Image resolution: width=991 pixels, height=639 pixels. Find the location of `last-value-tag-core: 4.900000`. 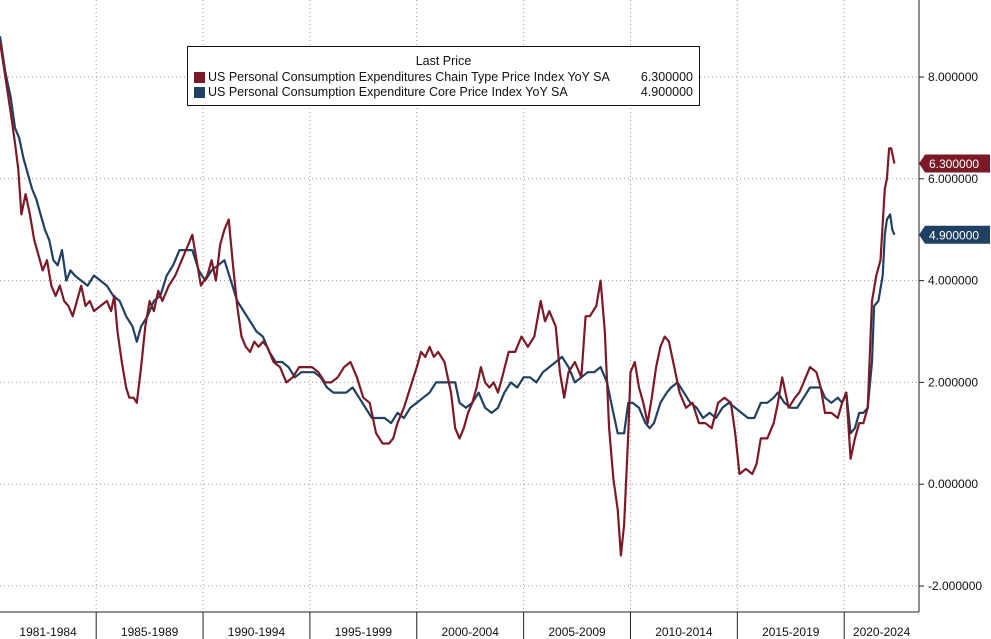

last-value-tag-core: 4.900000 is located at coordinates (954, 234).